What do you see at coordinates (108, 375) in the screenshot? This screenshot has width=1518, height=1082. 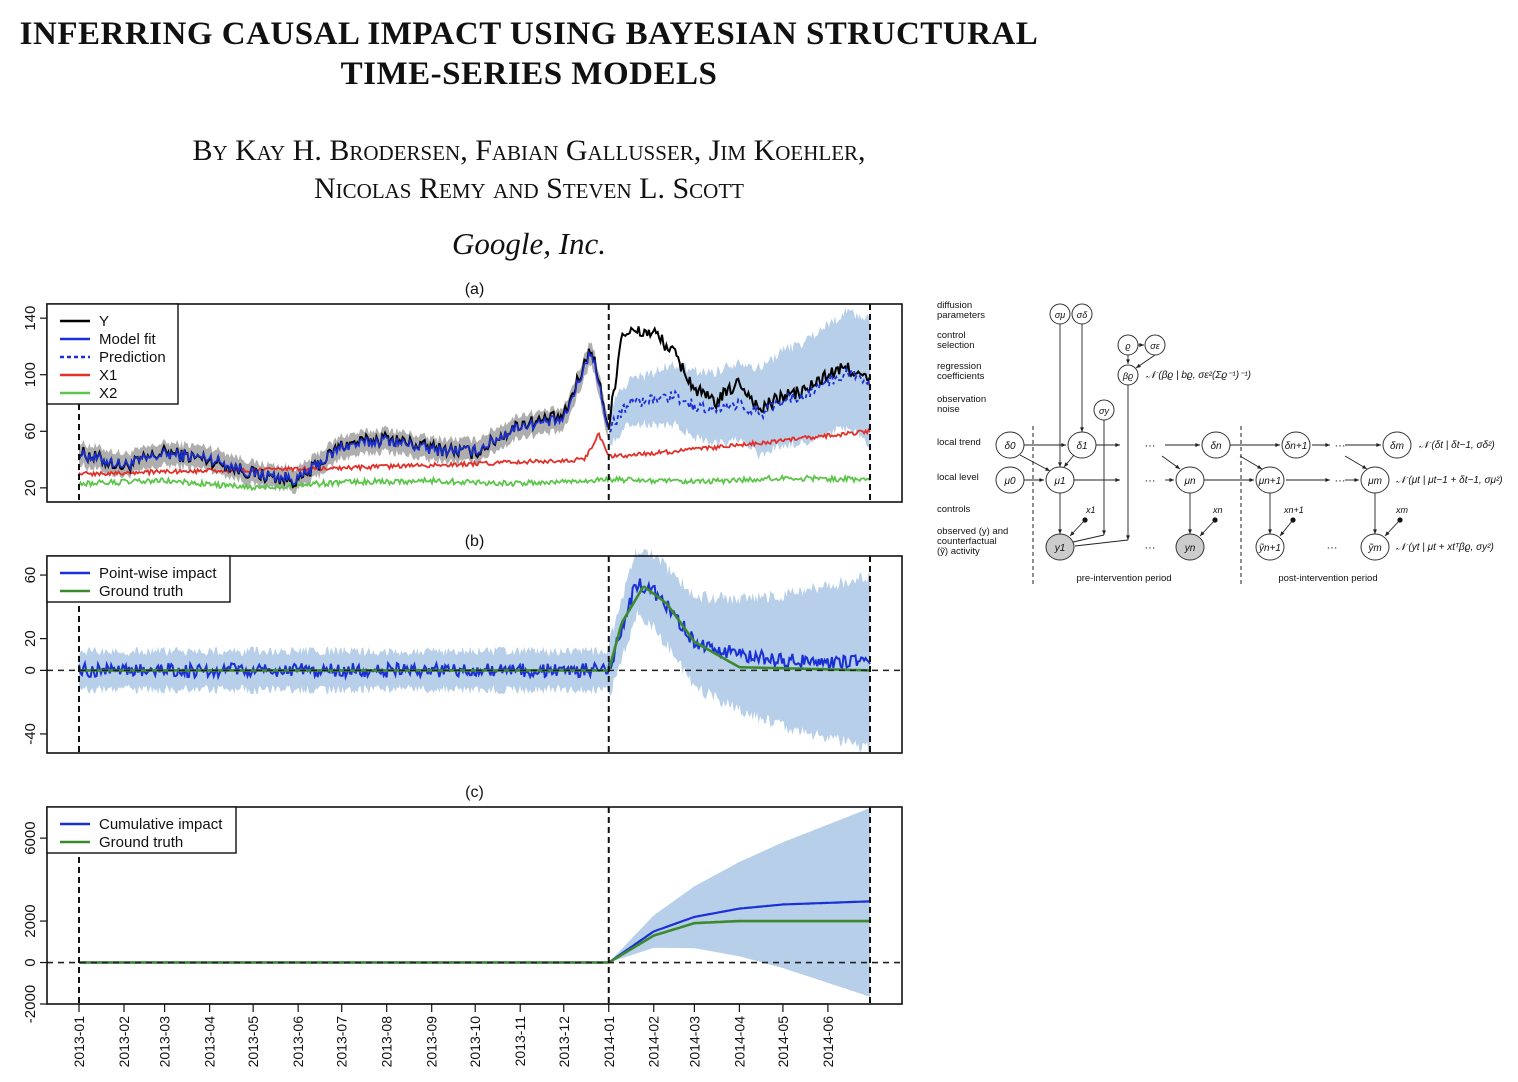 I see `legend-label: X1` at bounding box center [108, 375].